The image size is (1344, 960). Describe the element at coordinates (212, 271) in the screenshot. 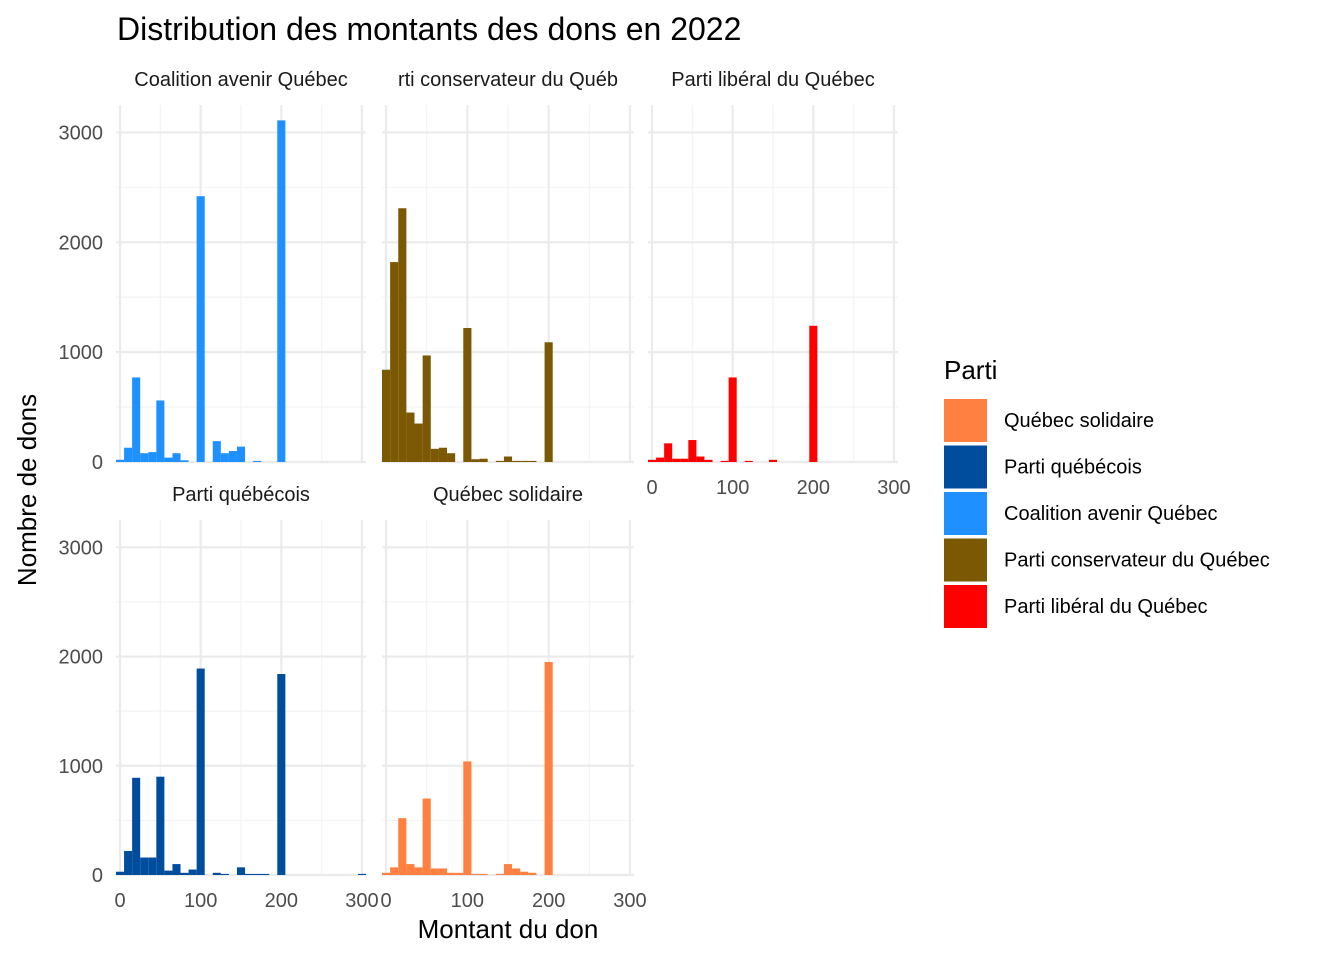

I see `panel-1: Coalition avenir Québec 0 1000 2000 3000` at that location.